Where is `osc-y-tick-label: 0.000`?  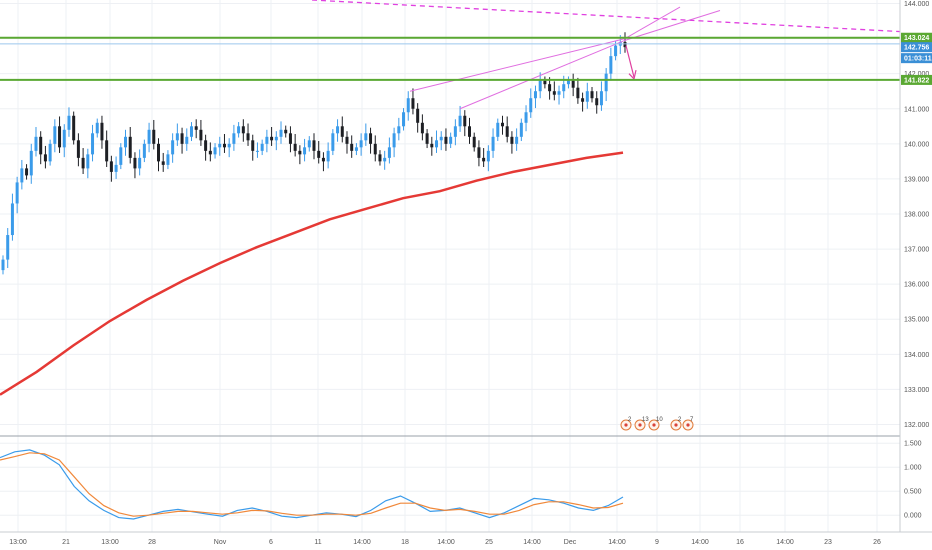 osc-y-tick-label: 0.000 is located at coordinates (913, 516).